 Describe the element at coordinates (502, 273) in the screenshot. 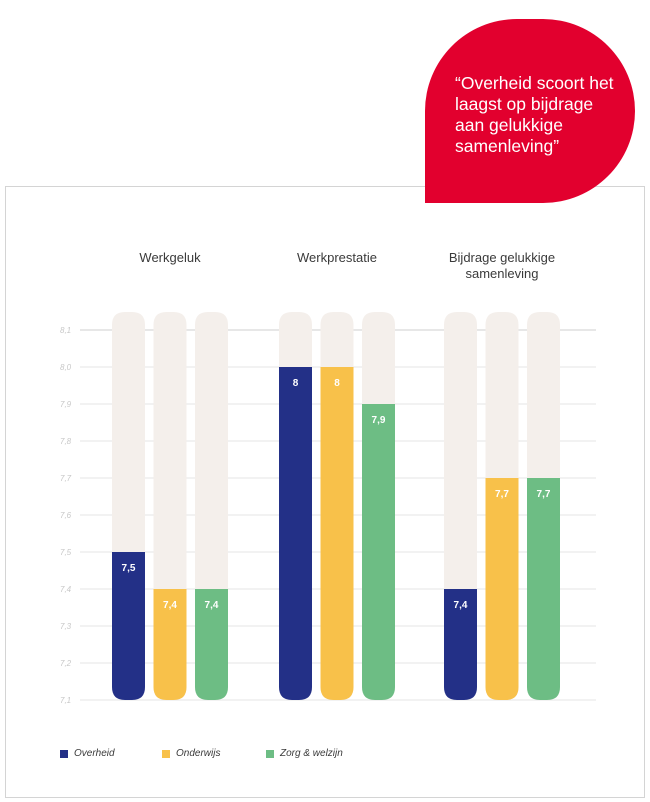

I see `group-title: samenleving` at that location.